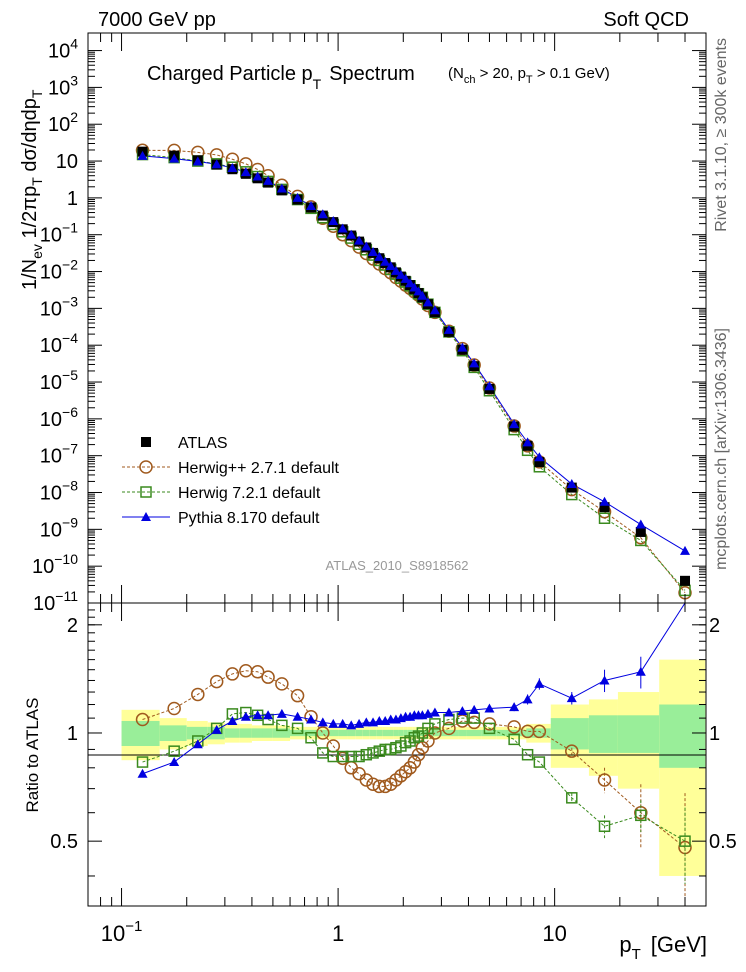 This screenshot has width=746, height=972. What do you see at coordinates (59, 491) in the screenshot?
I see `y-tick-label: 10⁻⁸` at bounding box center [59, 491].